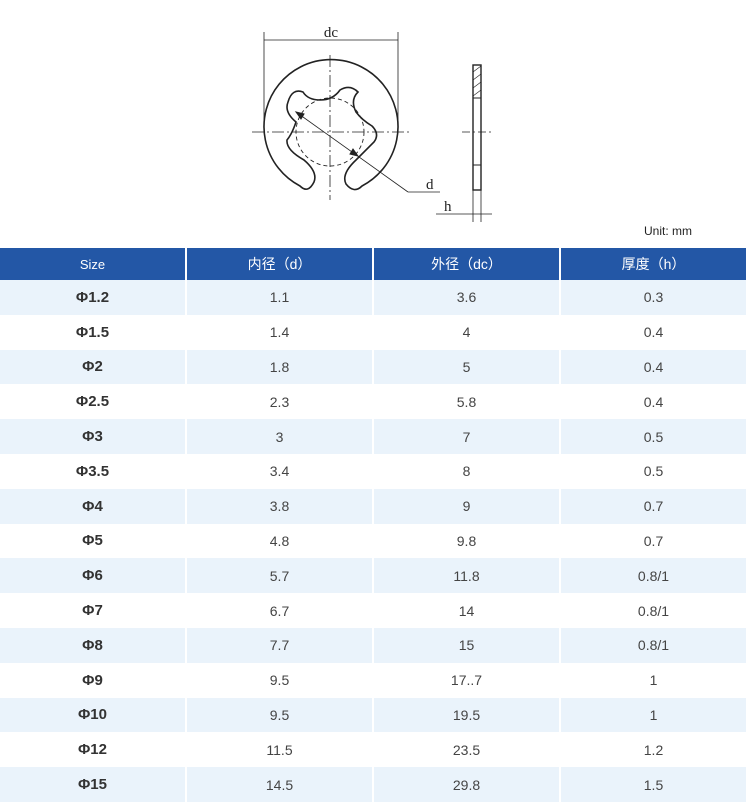 The width and height of the screenshot is (750, 812). Describe the element at coordinates (92, 436) in the screenshot. I see `size-cell: Φ3` at that location.